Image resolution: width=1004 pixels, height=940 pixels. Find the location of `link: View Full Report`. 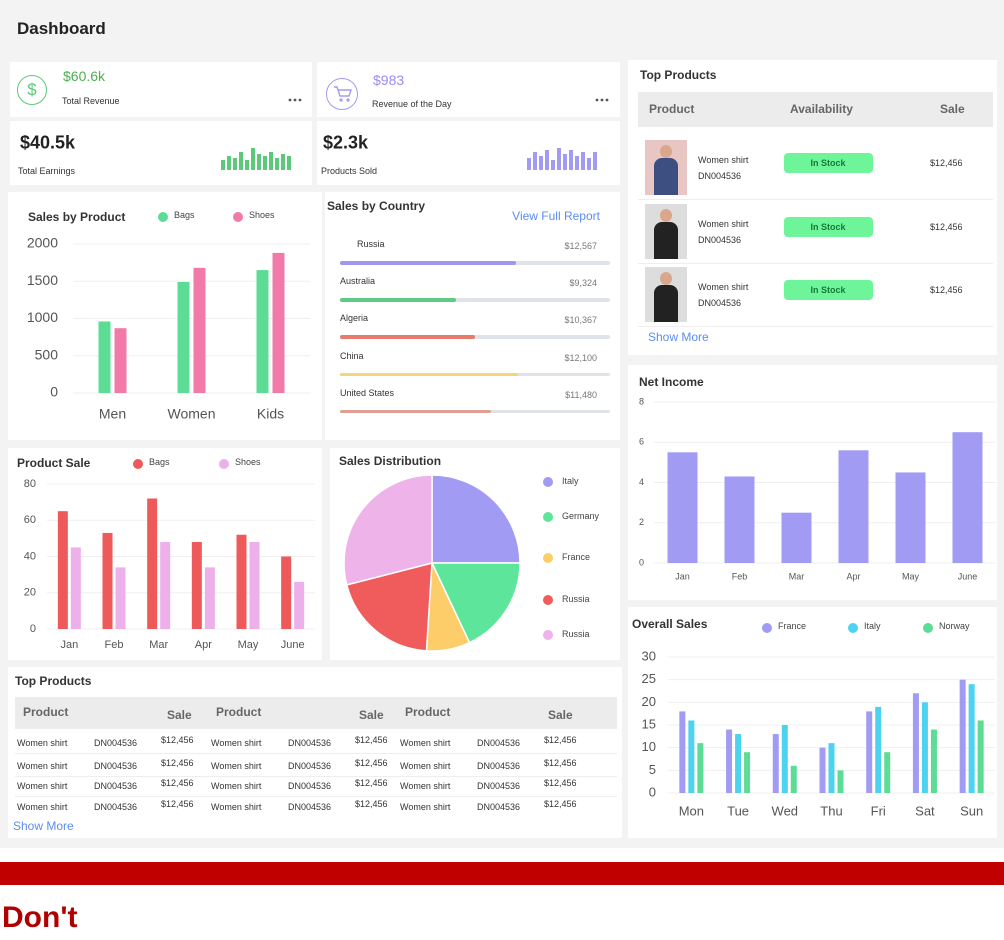

link: View Full Report is located at coordinates (556, 216).